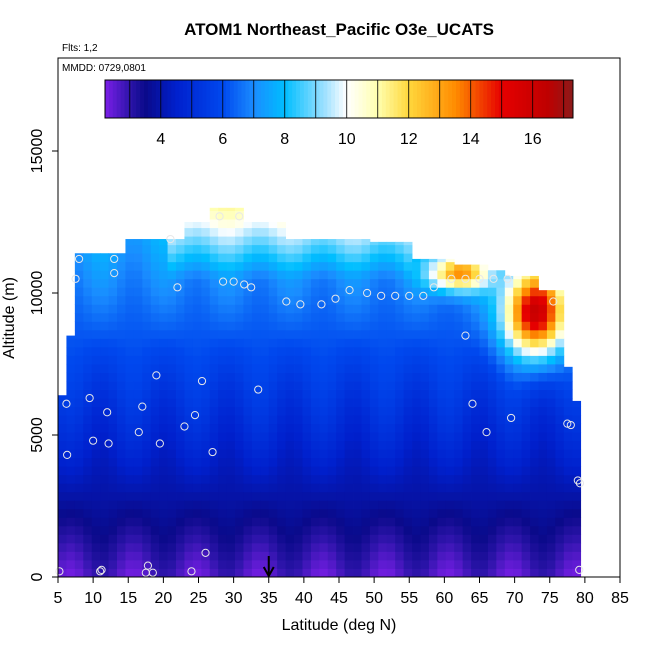 This screenshot has width=650, height=650. Describe the element at coordinates (304, 598) in the screenshot. I see `x-tick-label: 40` at that location.